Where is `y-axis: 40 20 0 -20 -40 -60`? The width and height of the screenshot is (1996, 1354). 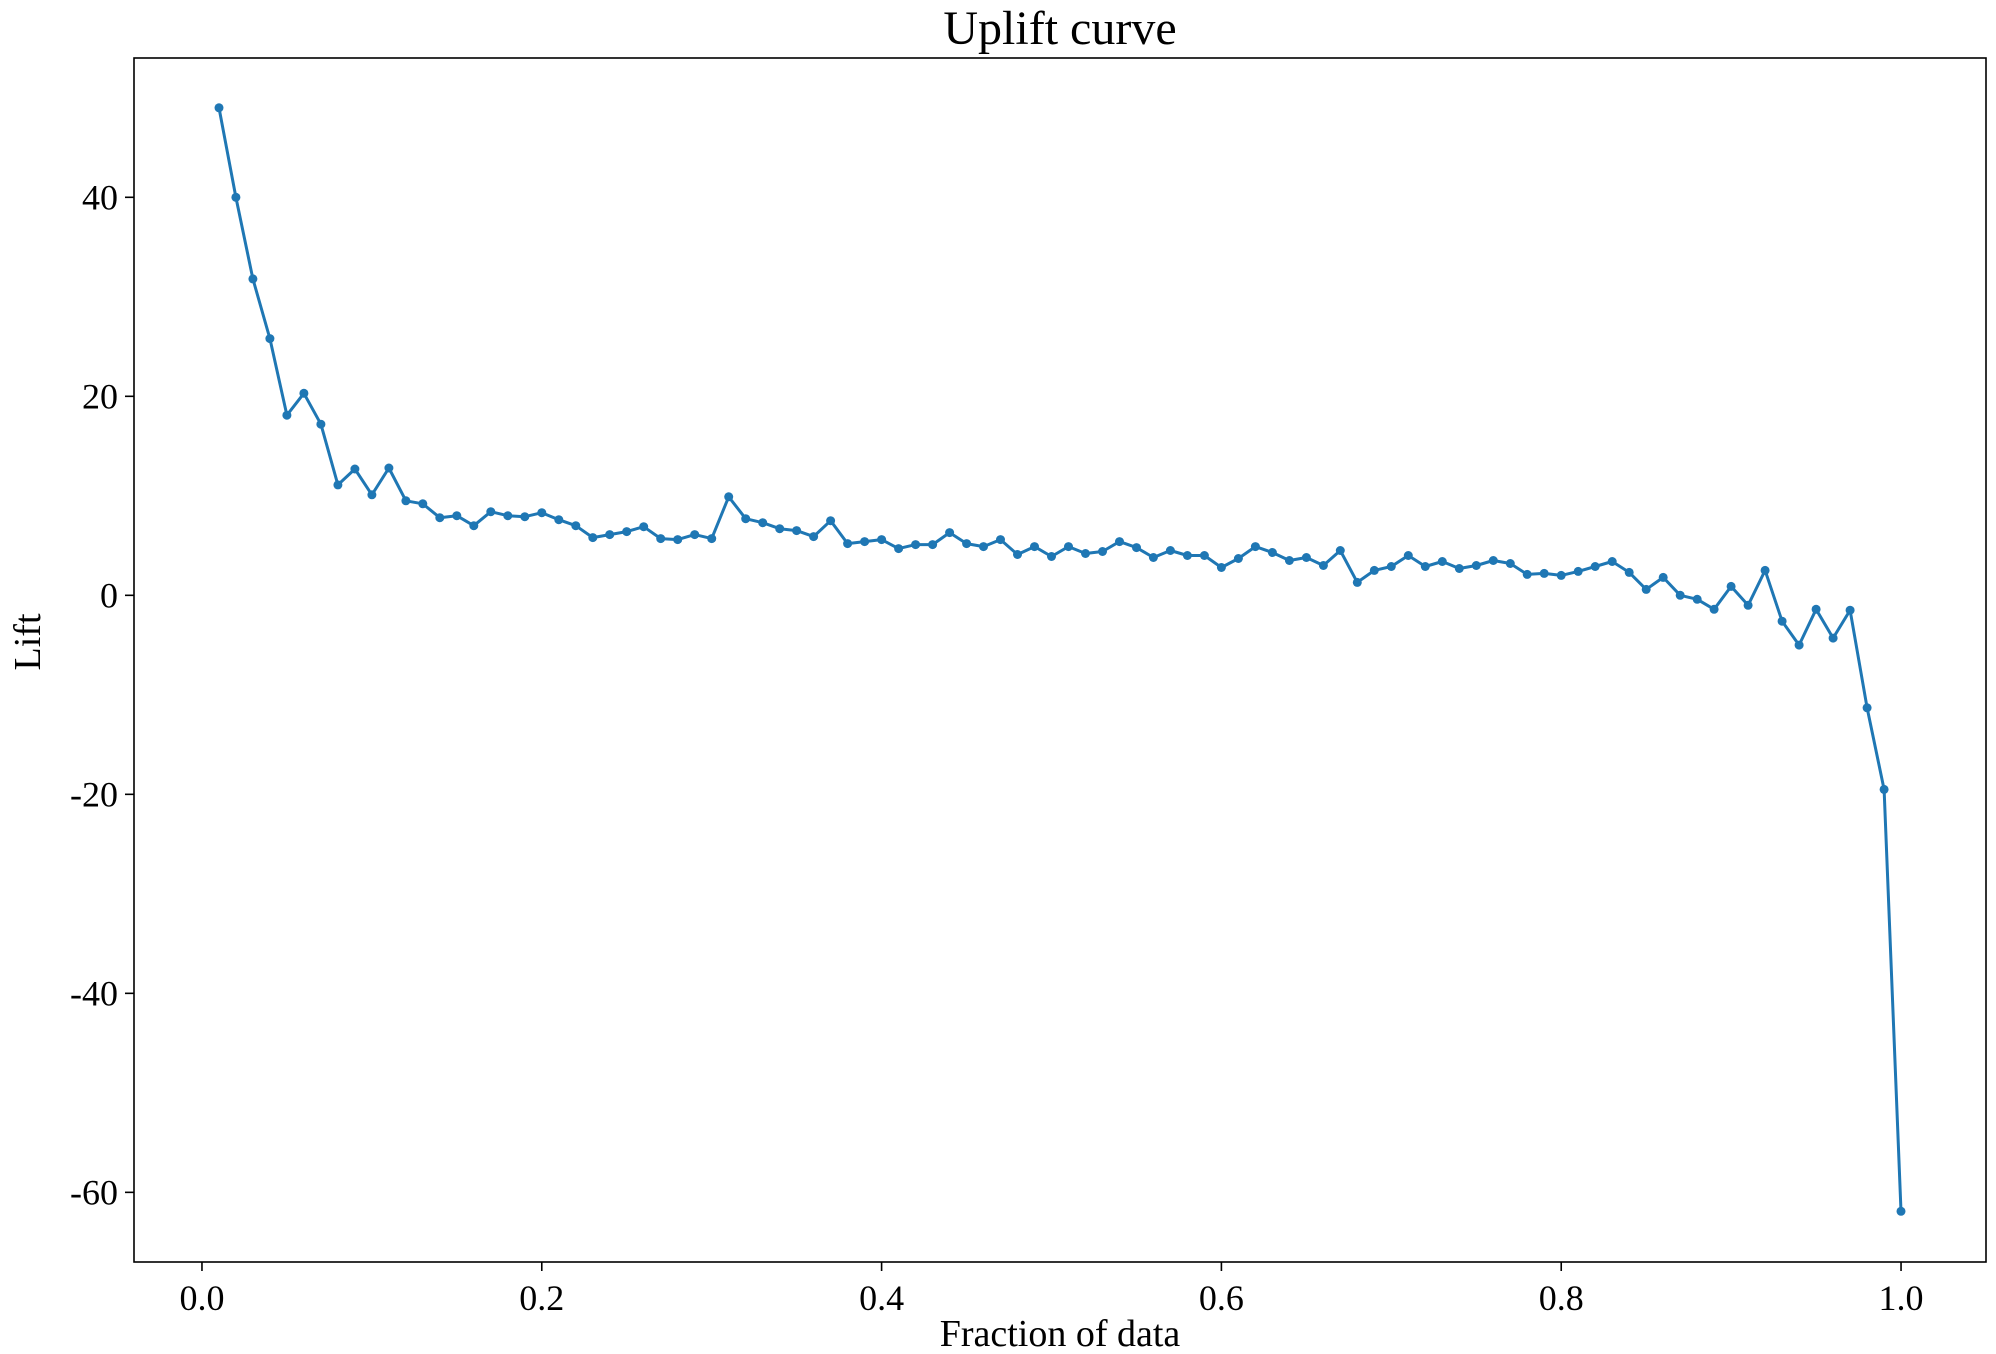 y-axis: 40 20 0 -20 -40 -60 is located at coordinates (102, 694).